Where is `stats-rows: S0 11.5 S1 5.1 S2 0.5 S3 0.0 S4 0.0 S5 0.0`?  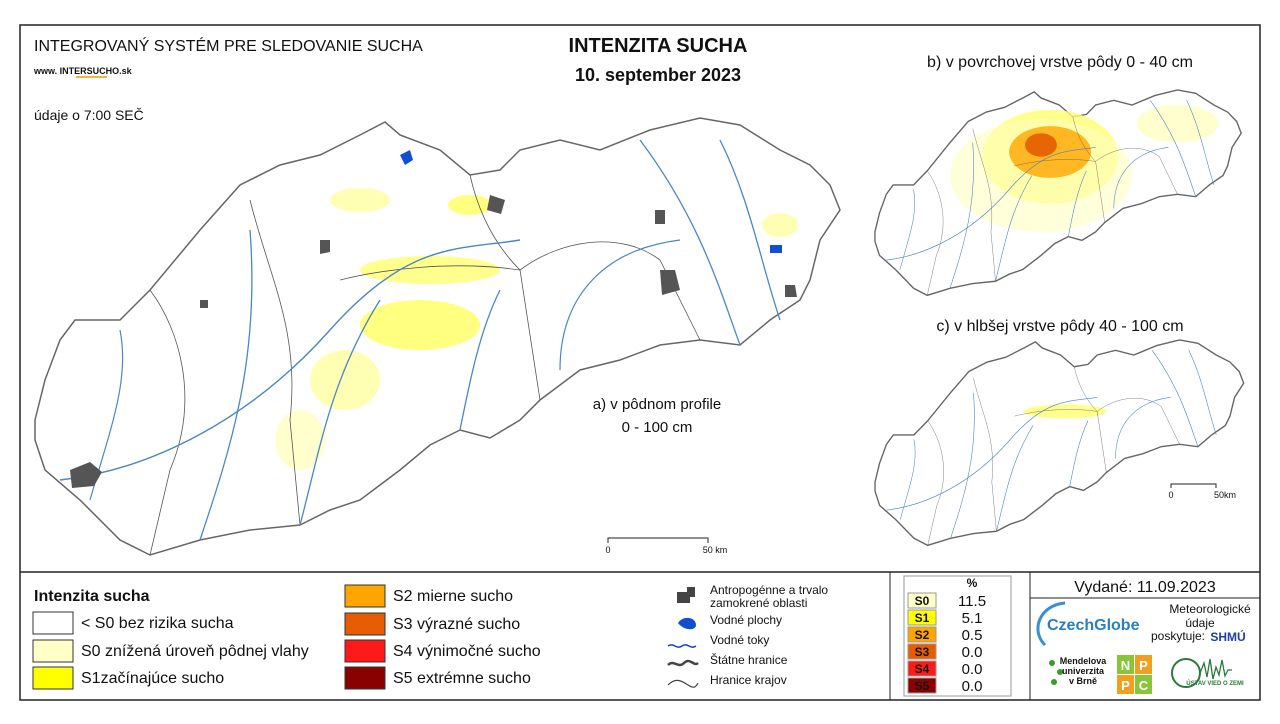 stats-rows: S0 11.5 S1 5.1 S2 0.5 S3 0.0 S4 0.0 S5 0.0 is located at coordinates (946, 643).